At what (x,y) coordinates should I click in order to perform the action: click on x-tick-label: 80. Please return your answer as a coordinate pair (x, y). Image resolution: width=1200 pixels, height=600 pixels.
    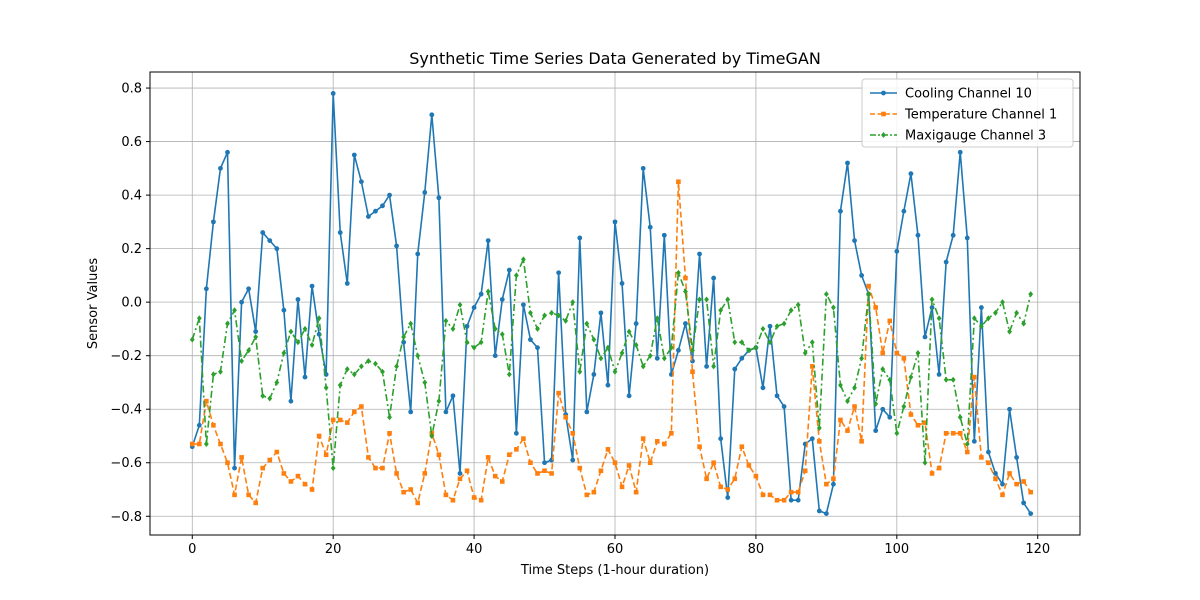
    Looking at the image, I should click on (756, 549).